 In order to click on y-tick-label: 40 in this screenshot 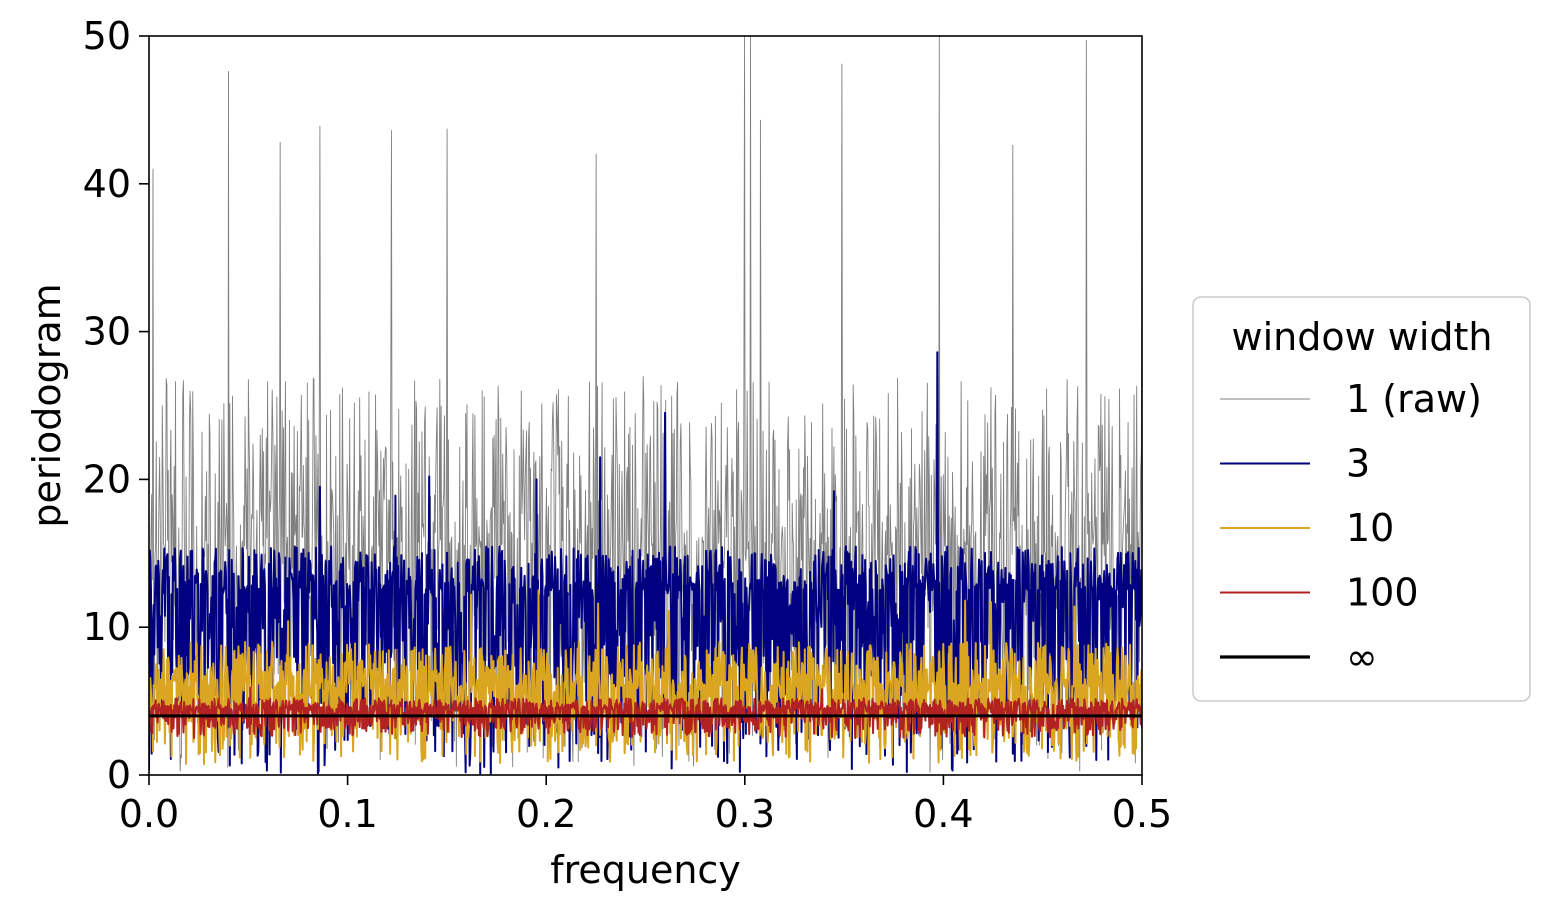, I will do `click(107, 184)`.